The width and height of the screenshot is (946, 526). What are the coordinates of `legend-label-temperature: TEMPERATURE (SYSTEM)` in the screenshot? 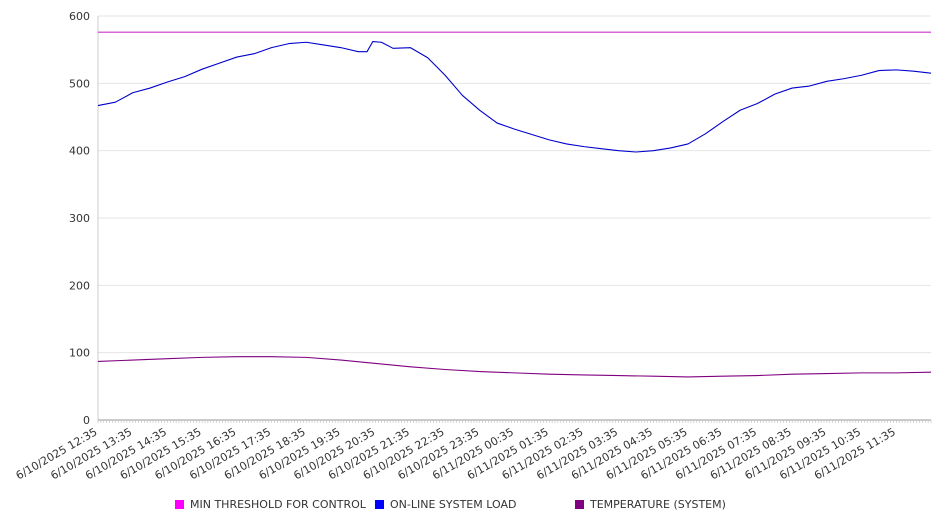 It's located at (658, 504).